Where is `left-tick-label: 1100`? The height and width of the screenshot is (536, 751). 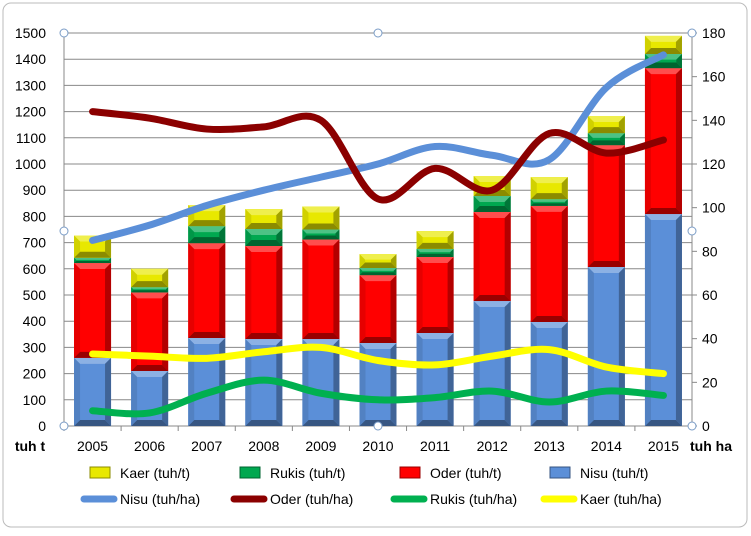
left-tick-label: 1100 is located at coordinates (31, 138).